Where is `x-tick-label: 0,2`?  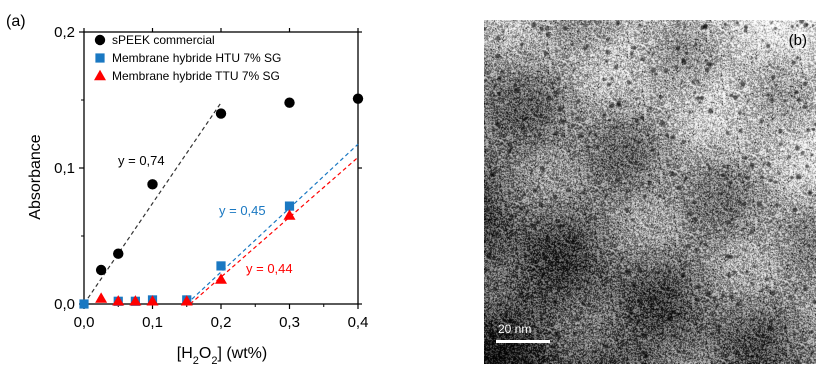 x-tick-label: 0,2 is located at coordinates (221, 322).